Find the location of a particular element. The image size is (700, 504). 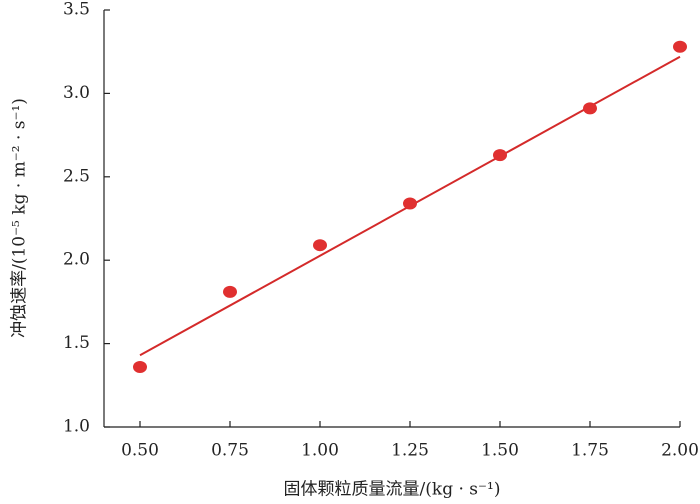

x-tick-label: 1.25 is located at coordinates (410, 451).